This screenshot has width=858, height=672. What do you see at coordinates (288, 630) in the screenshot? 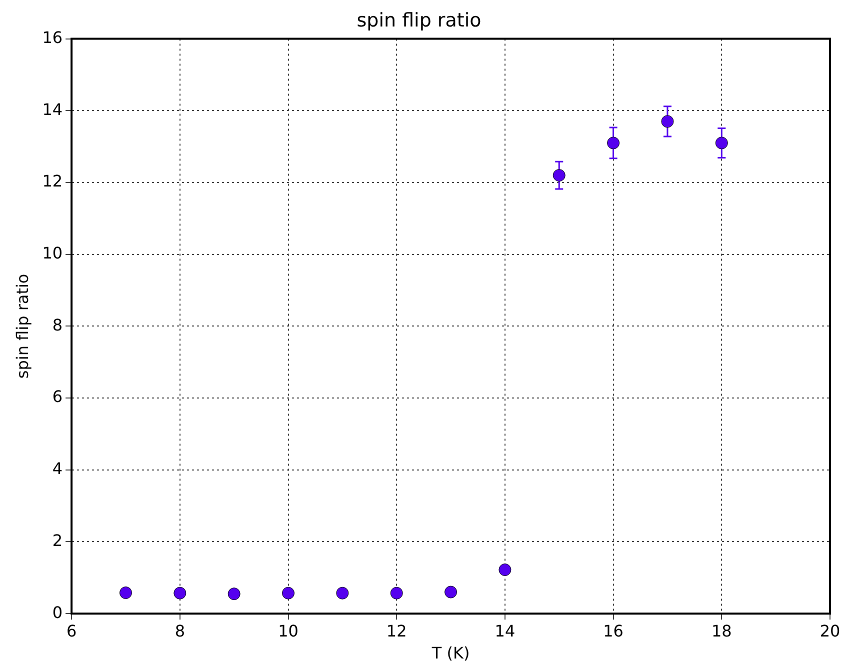
I see `x-tick-label: 10` at bounding box center [288, 630].